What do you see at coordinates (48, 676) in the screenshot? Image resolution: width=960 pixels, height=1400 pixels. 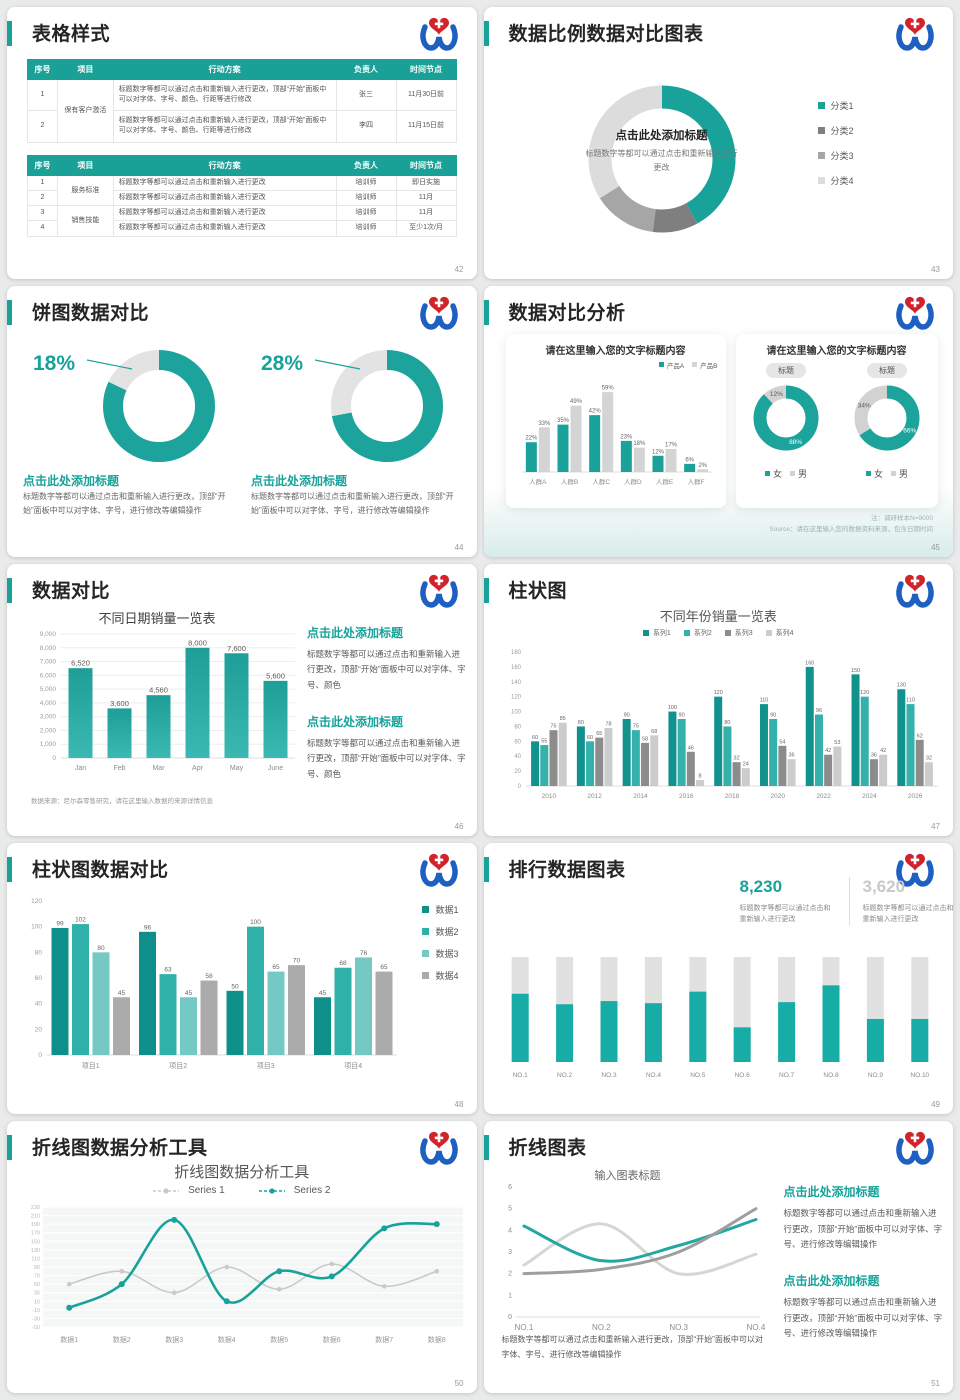 I see `svg-text: 6,000` at bounding box center [48, 676].